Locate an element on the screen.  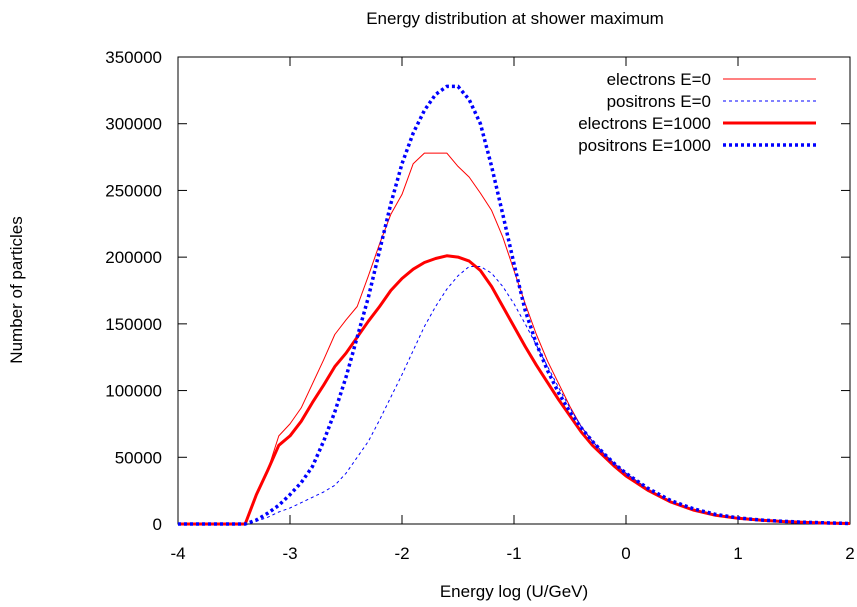
x-tick-label: 1 is located at coordinates (737, 553).